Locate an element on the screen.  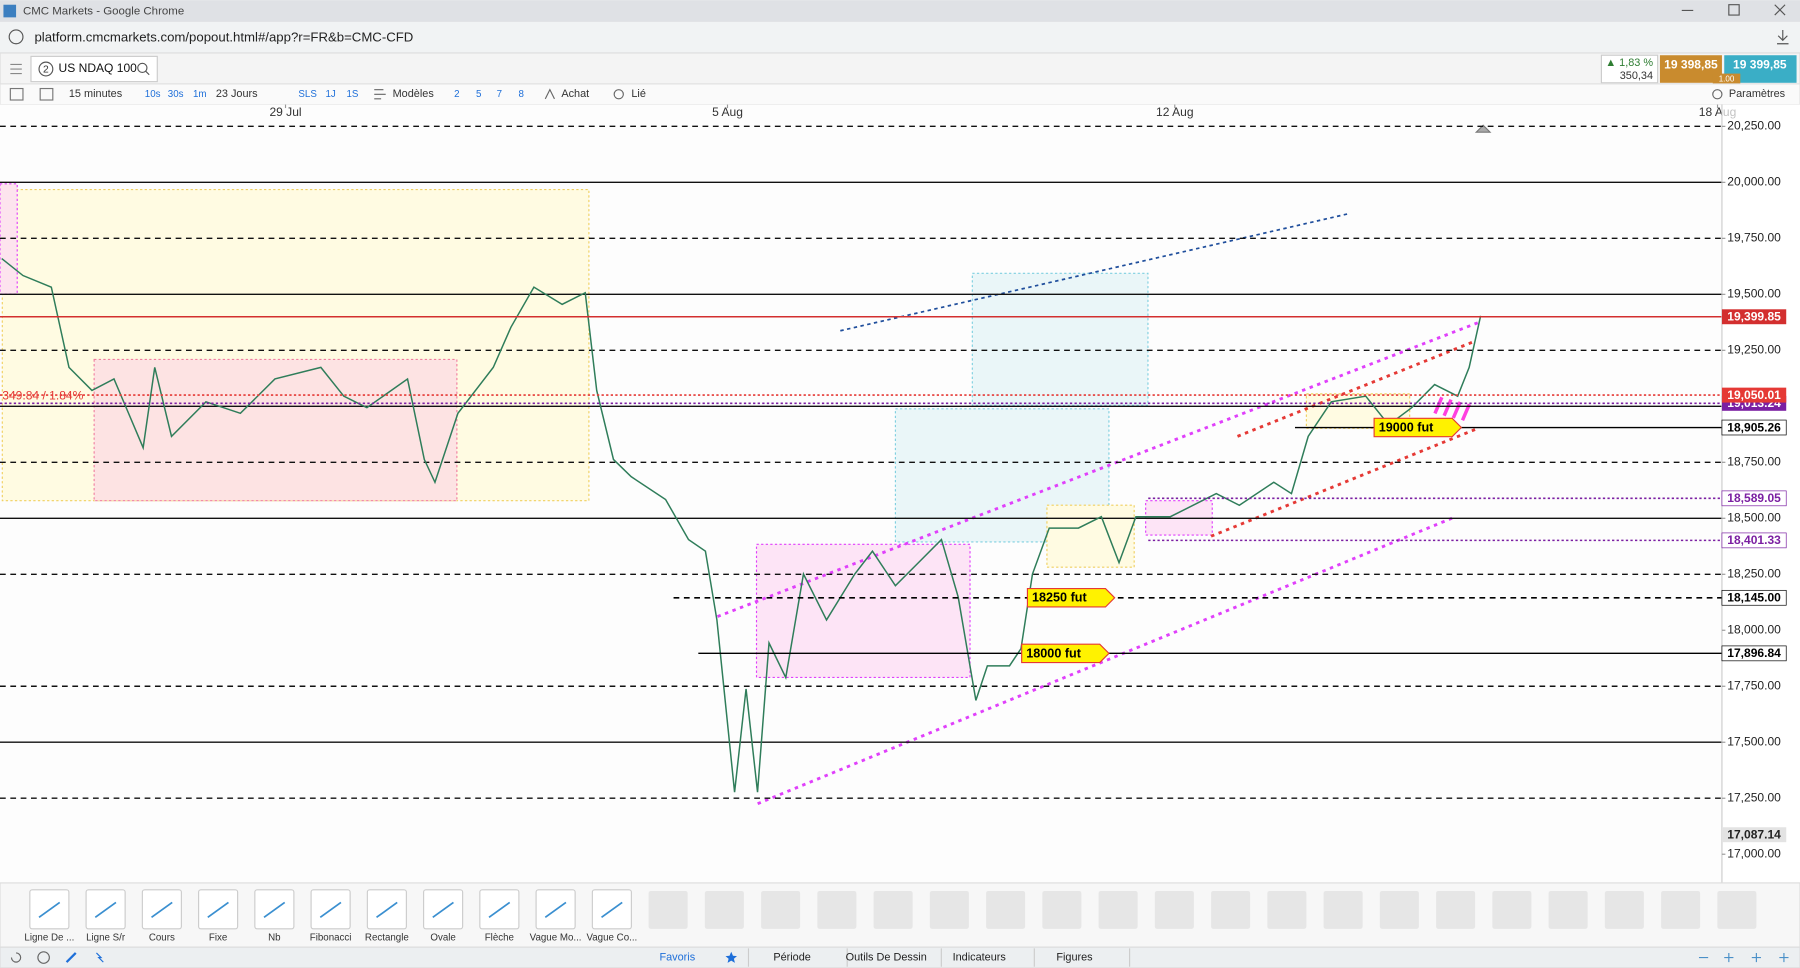
y-tick-label: 18,750.00 is located at coordinates (1754, 461).